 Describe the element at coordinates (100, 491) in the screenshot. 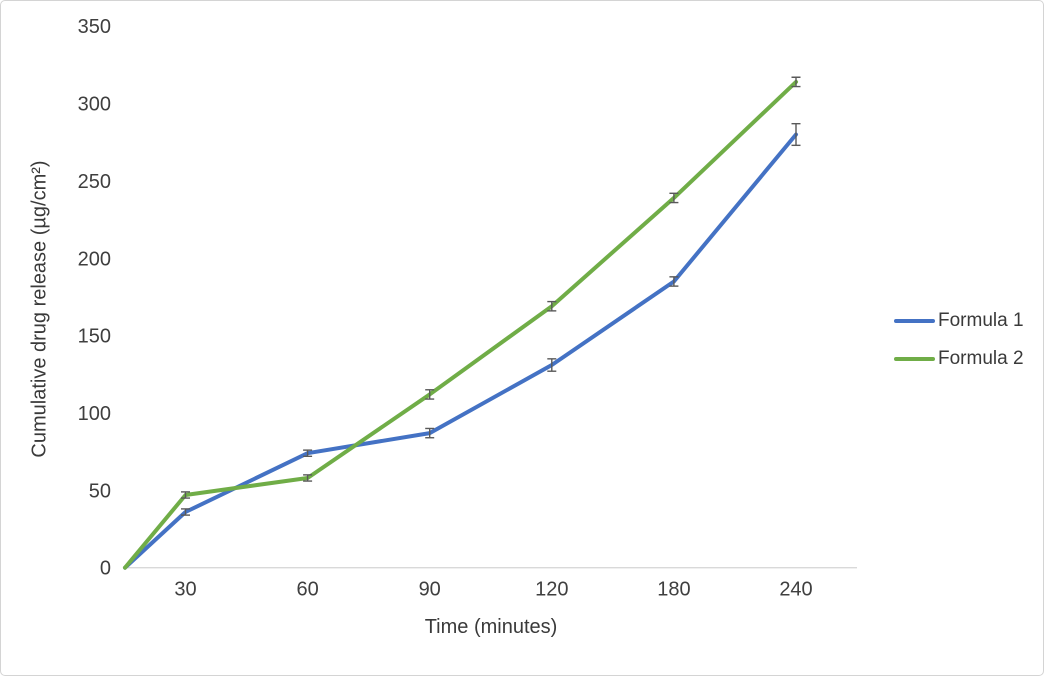

I see `y-tick-label: 50` at that location.